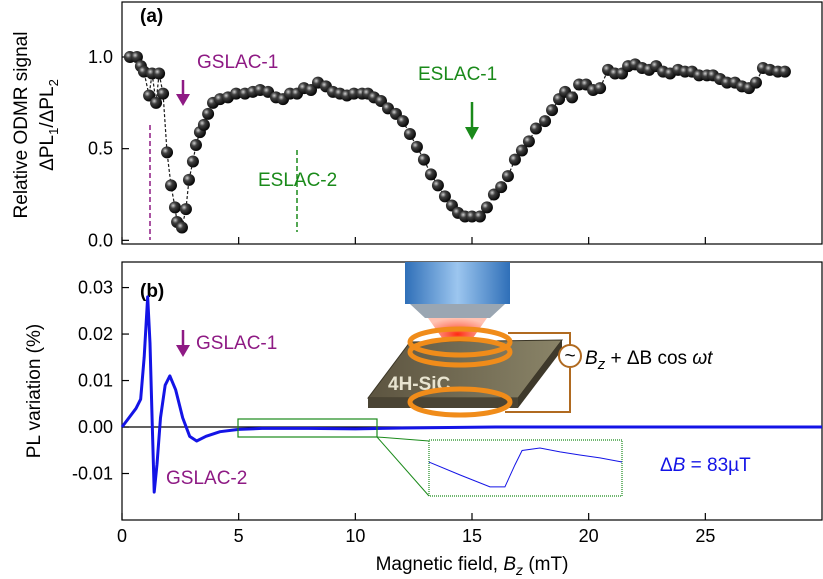 The height and width of the screenshot is (579, 823). Describe the element at coordinates (92, 474) in the screenshot. I see `y-tick-label: -0.01` at that location.